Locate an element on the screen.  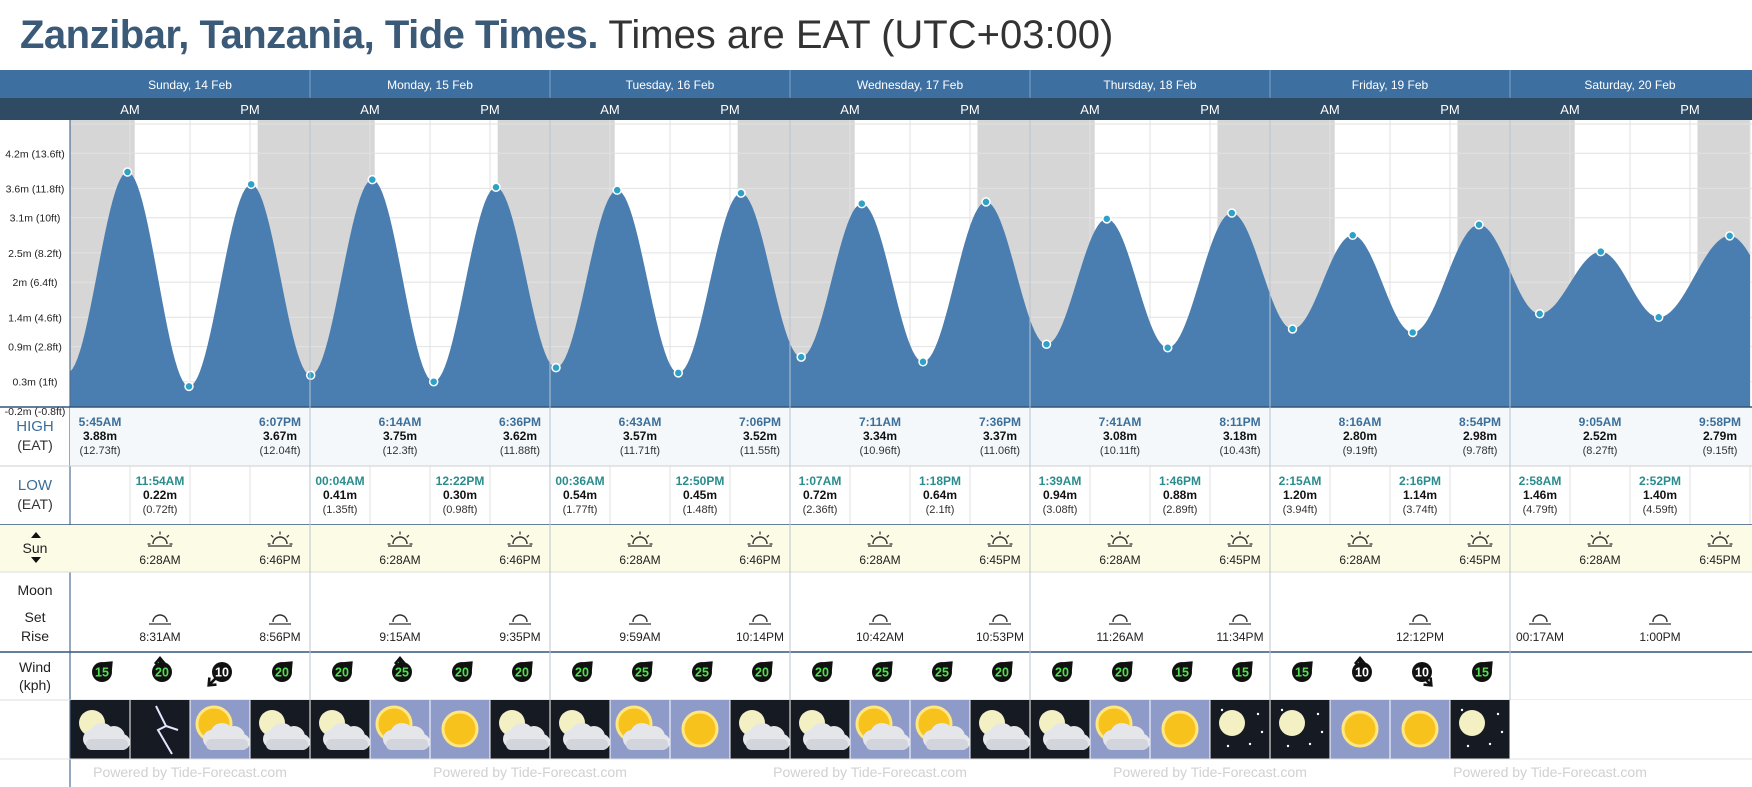
high-tide-height-m: 2.98m is located at coordinates (1480, 436).